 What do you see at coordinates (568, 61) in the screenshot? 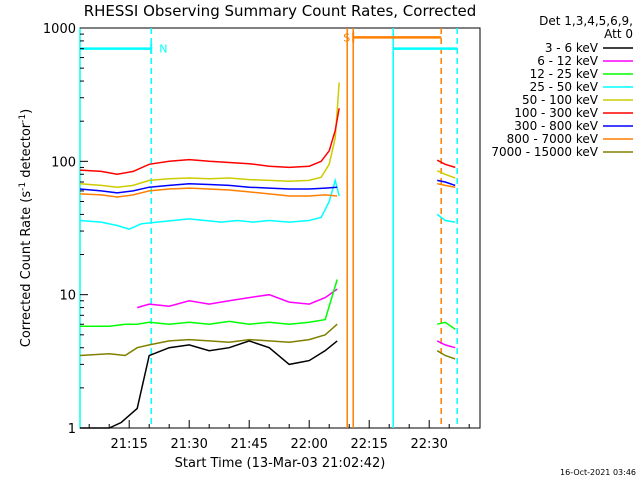
I see `legend-label: 6 - 12 keV` at bounding box center [568, 61].